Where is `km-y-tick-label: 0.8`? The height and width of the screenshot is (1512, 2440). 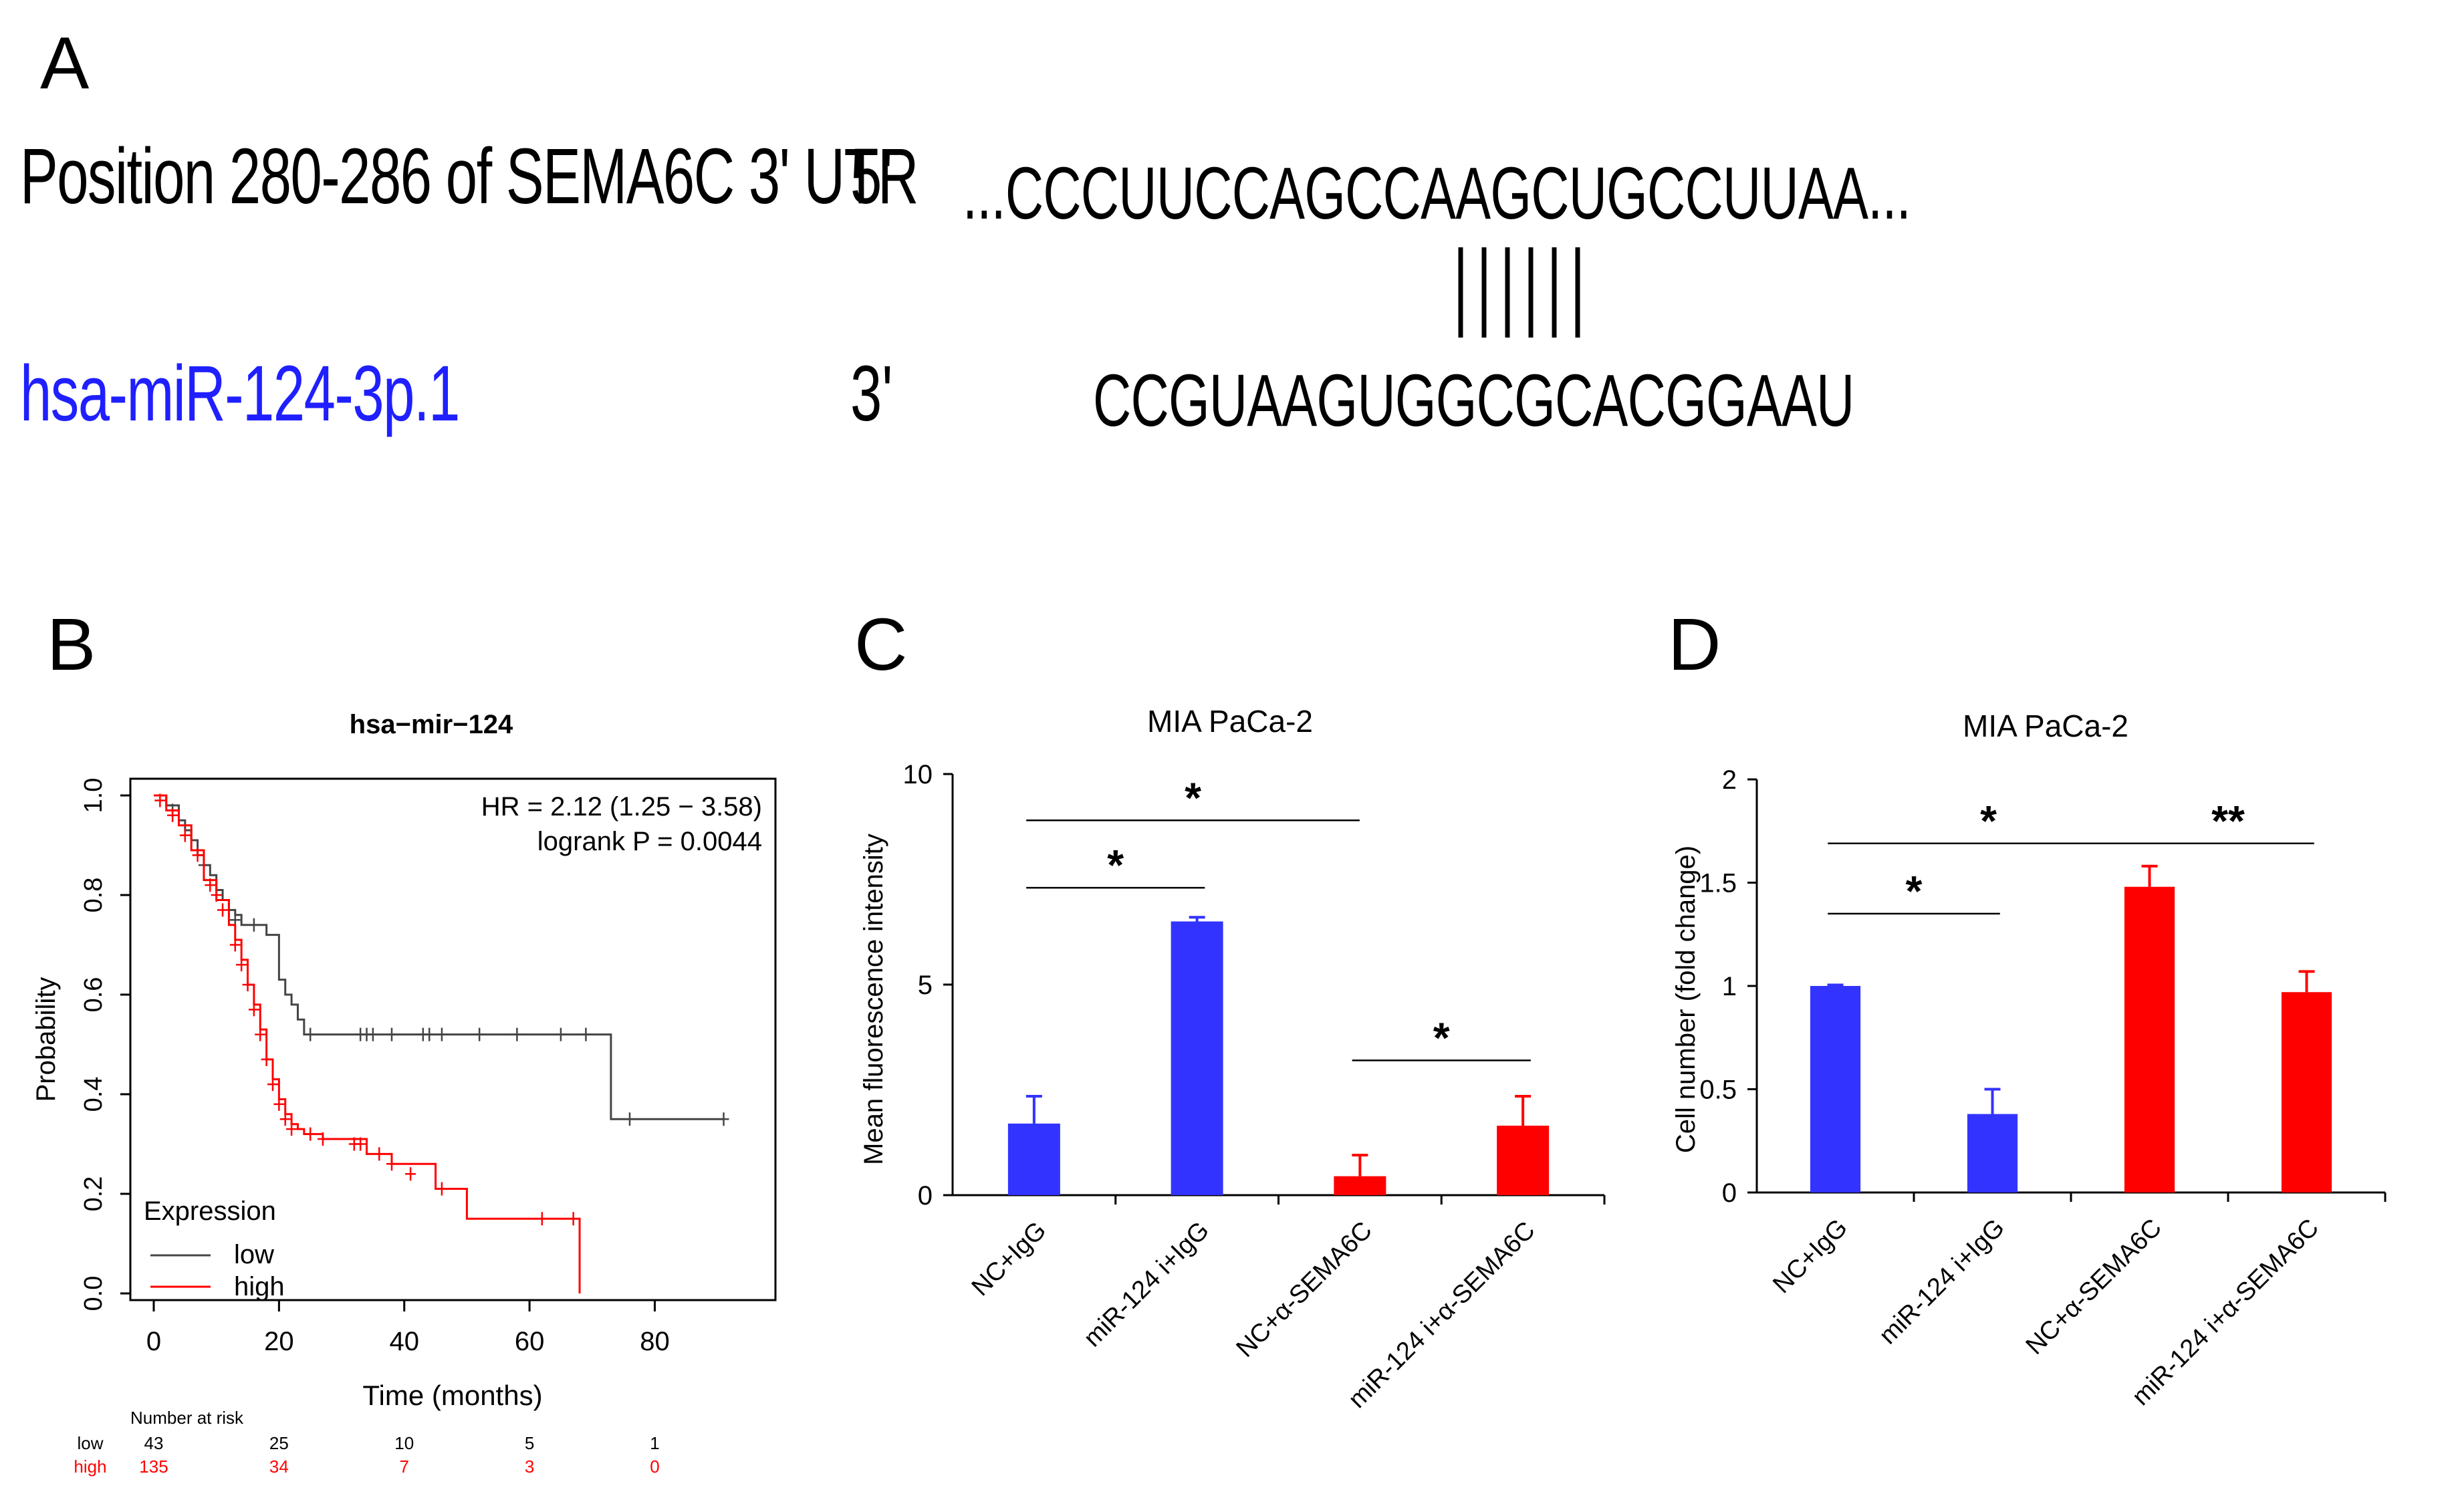
km-y-tick-label: 0.8 is located at coordinates (94, 896).